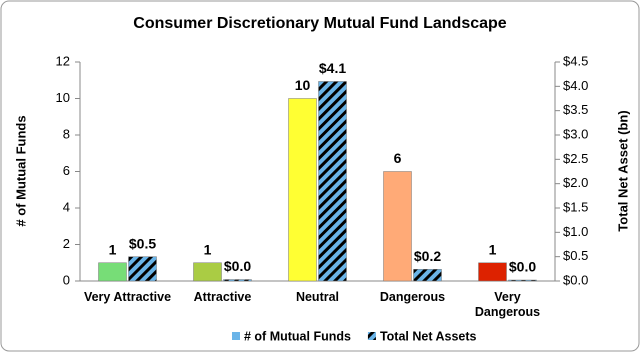 The height and width of the screenshot is (352, 640). I want to click on data-label: $4.1, so click(332, 68).